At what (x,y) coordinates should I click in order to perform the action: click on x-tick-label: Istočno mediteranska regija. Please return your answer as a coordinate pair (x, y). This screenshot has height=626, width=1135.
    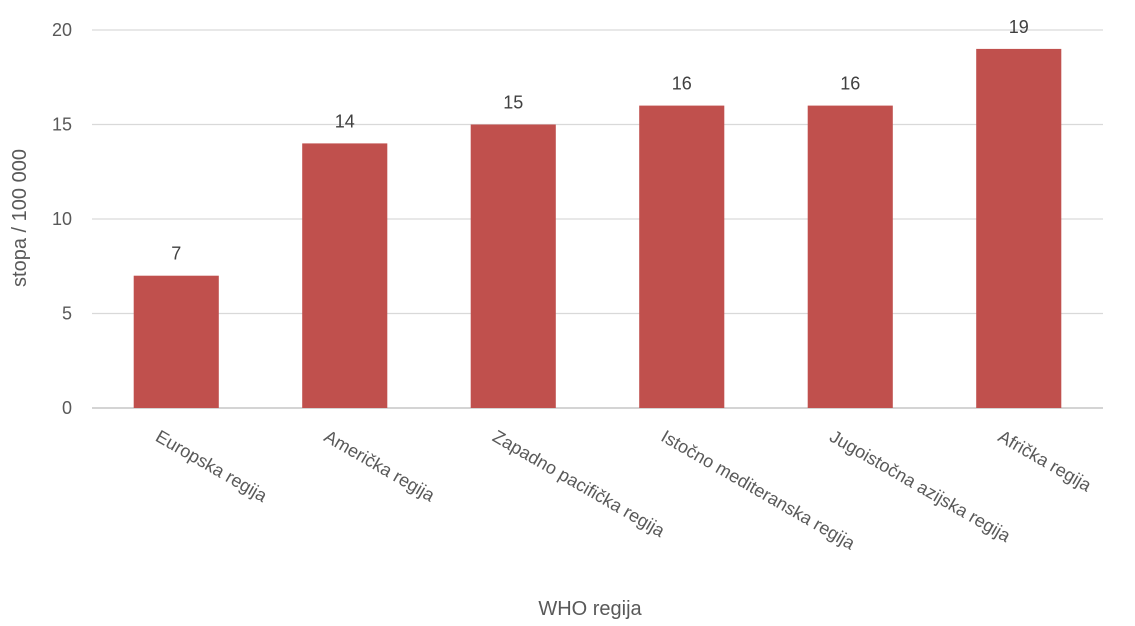
    Looking at the image, I should click on (758, 490).